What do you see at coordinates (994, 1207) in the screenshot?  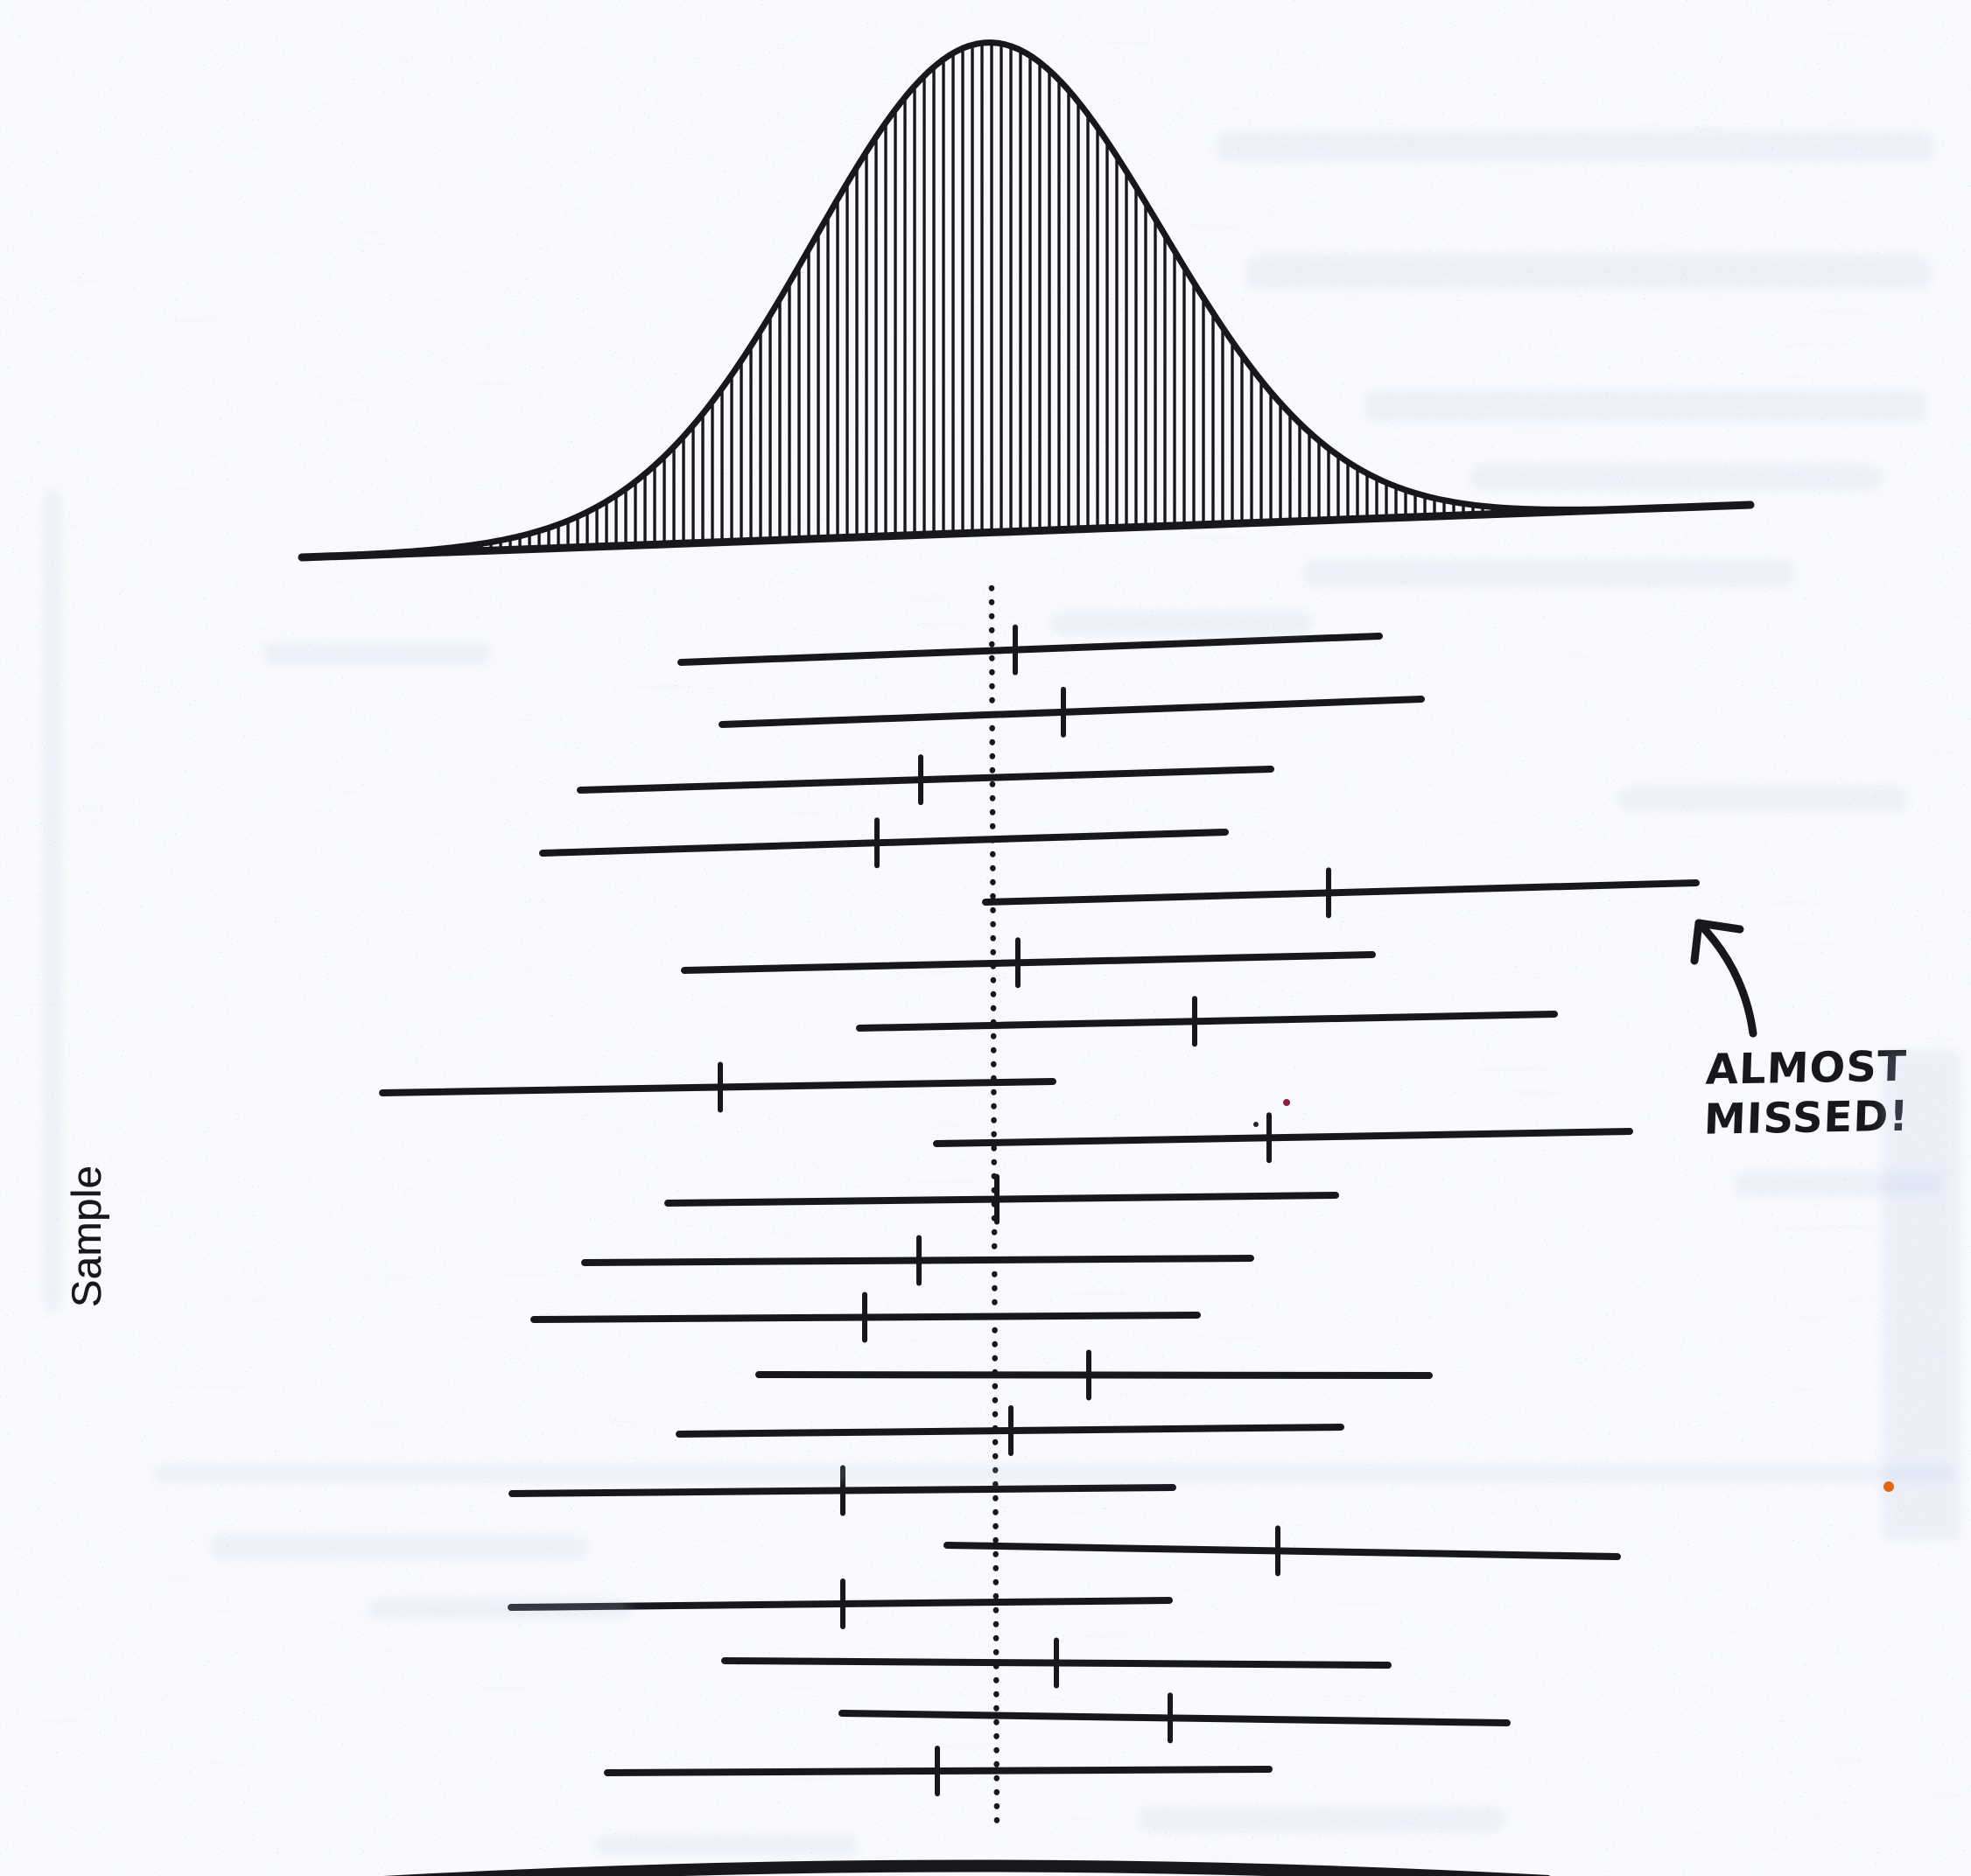 I see `population-mean-dotted-line` at bounding box center [994, 1207].